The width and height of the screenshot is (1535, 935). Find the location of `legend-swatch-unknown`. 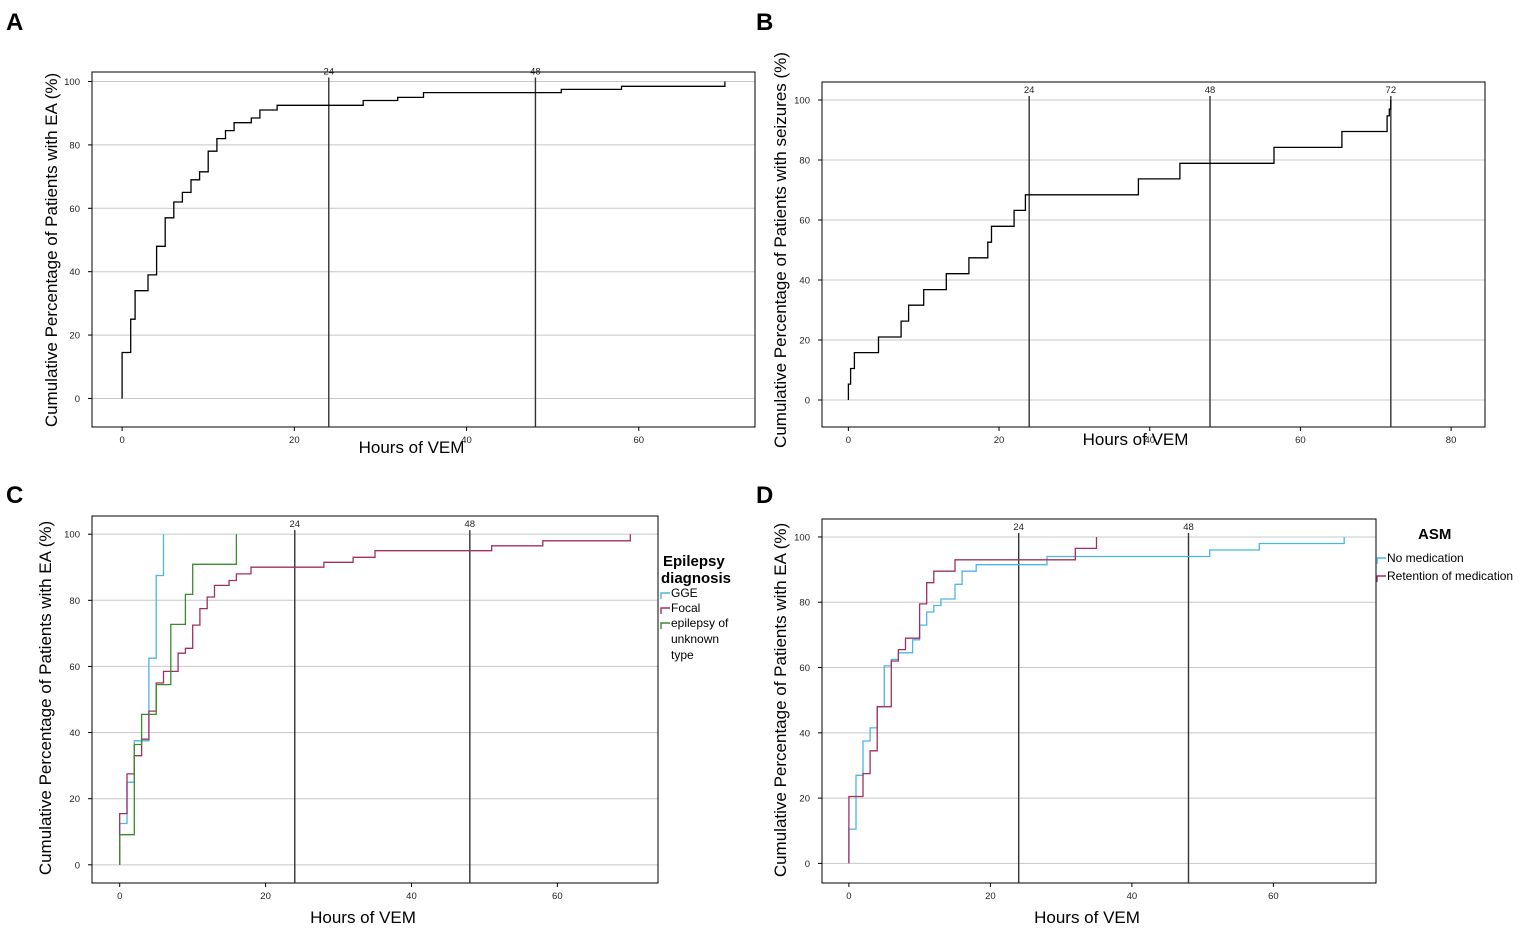

legend-swatch-unknown is located at coordinates (665, 625).